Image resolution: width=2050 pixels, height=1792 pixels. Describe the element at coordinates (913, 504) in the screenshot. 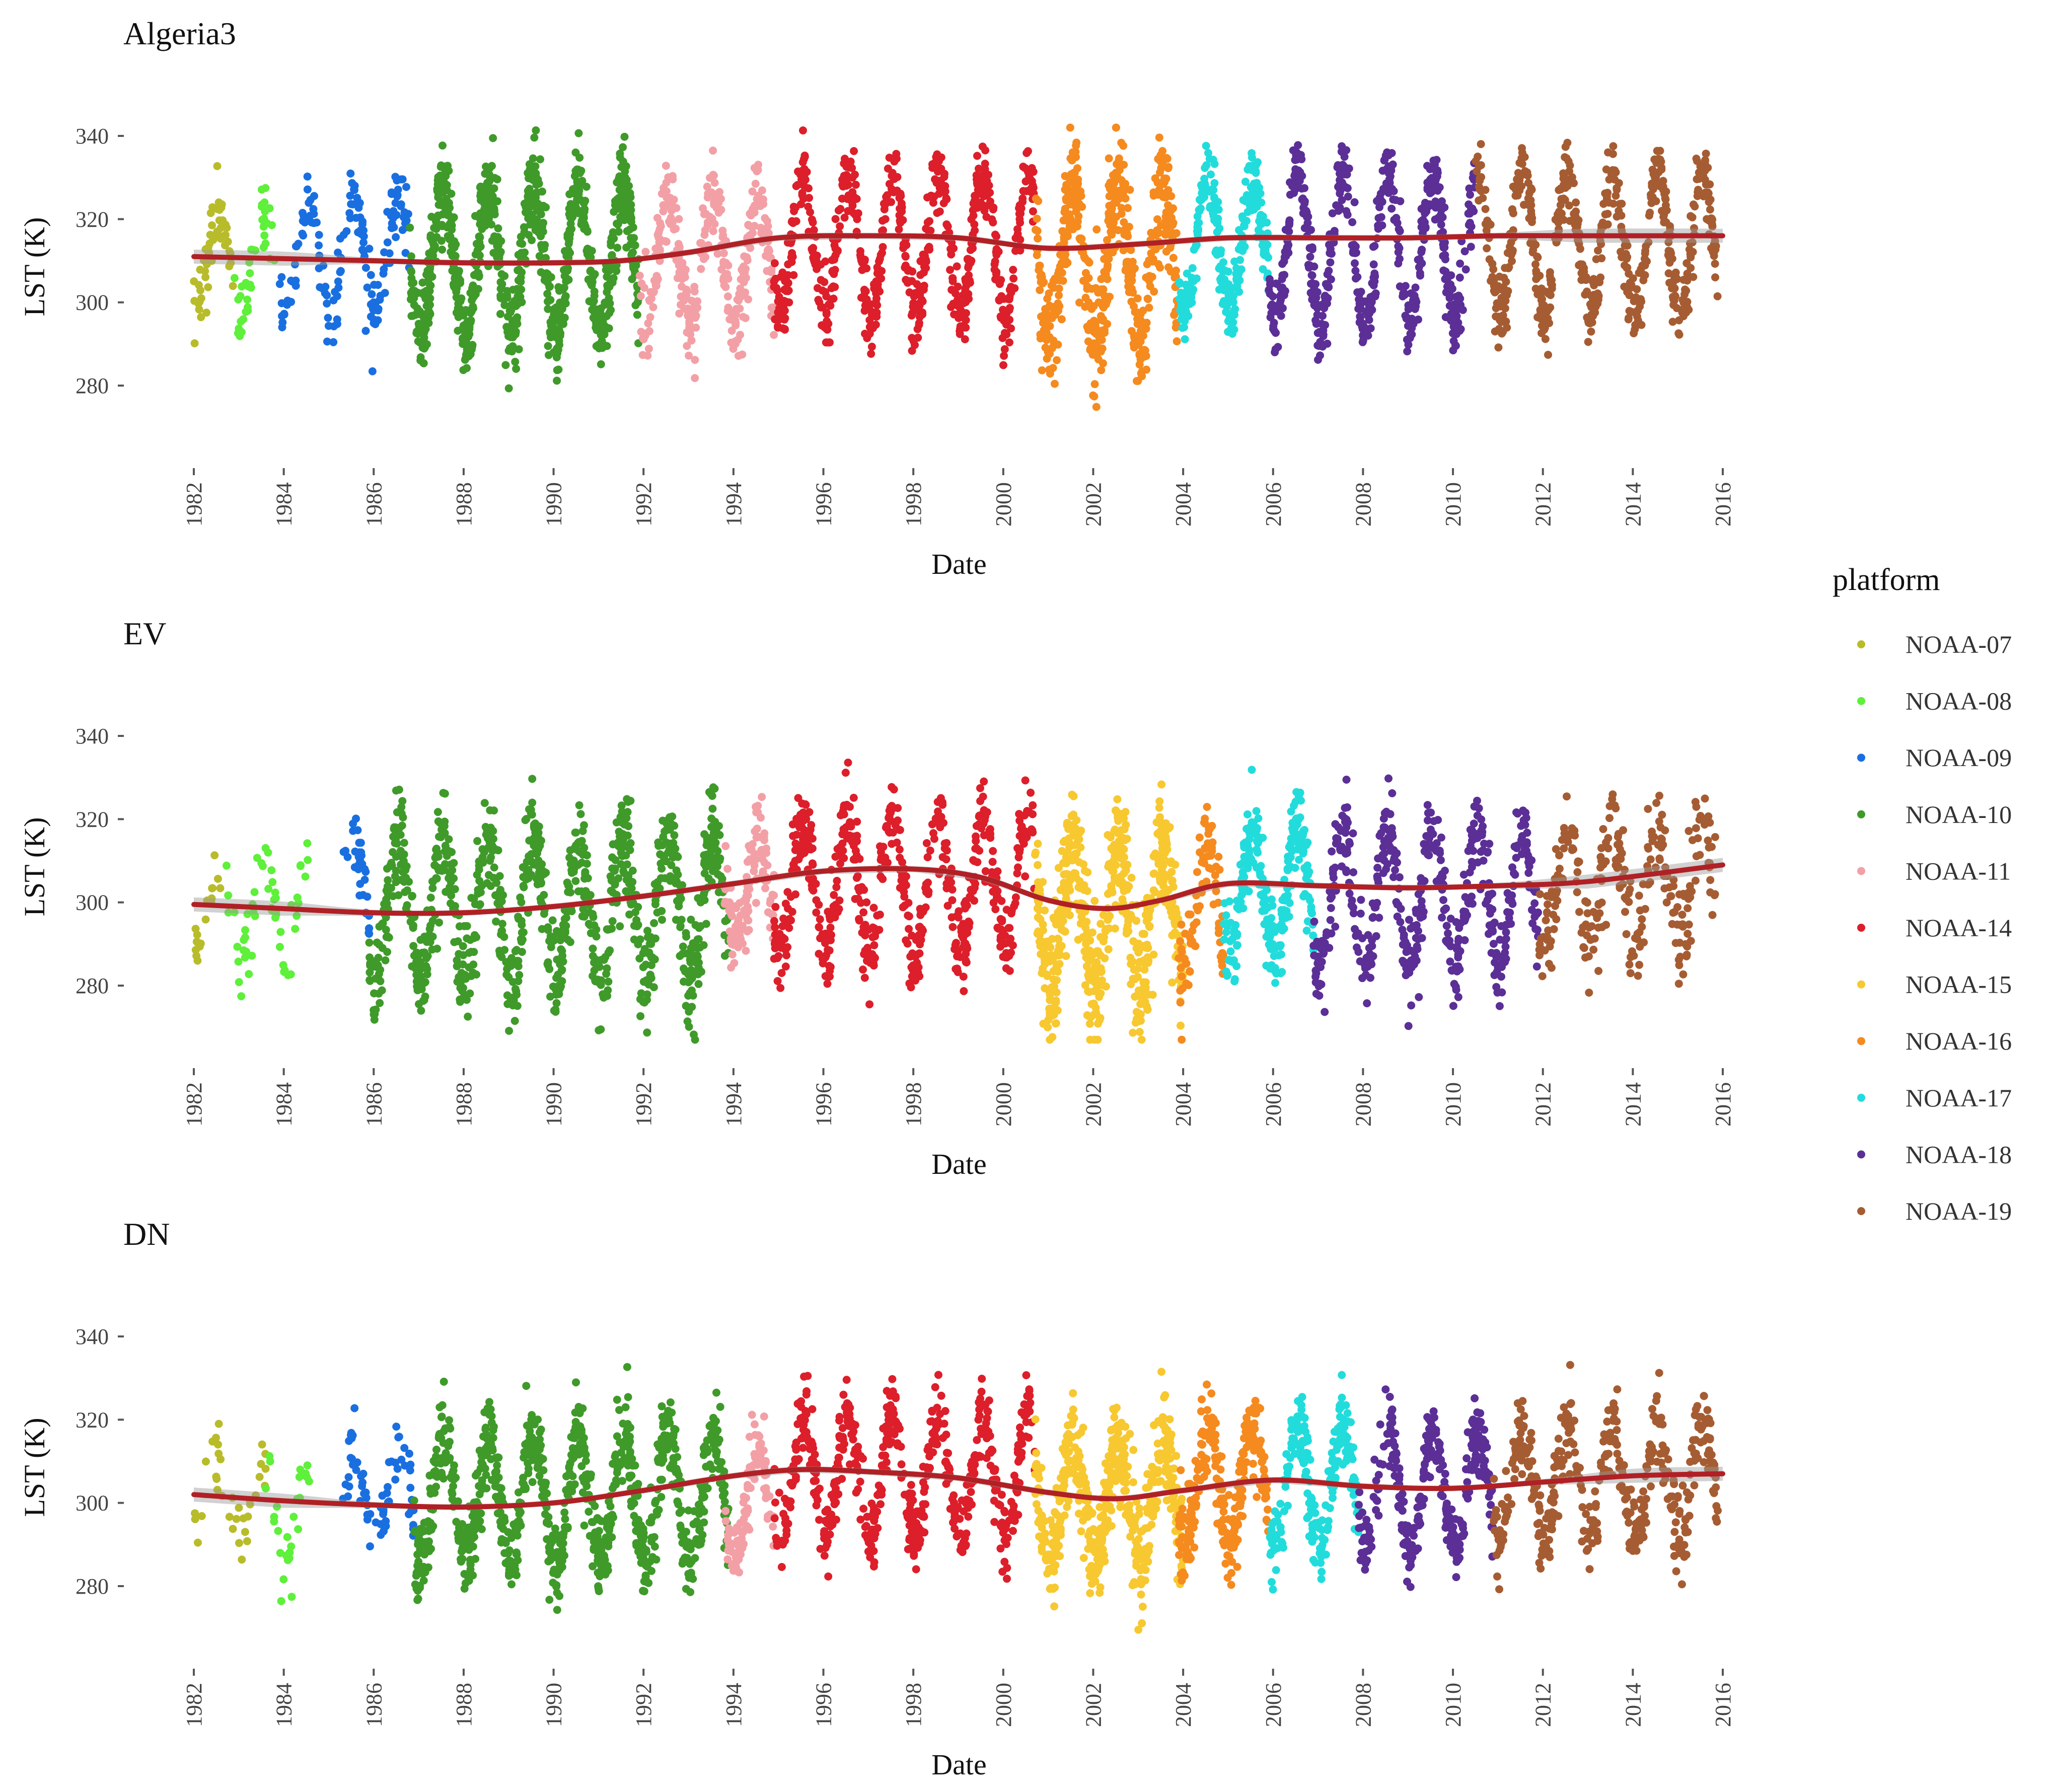

I see `x-tick-label: 1998` at that location.